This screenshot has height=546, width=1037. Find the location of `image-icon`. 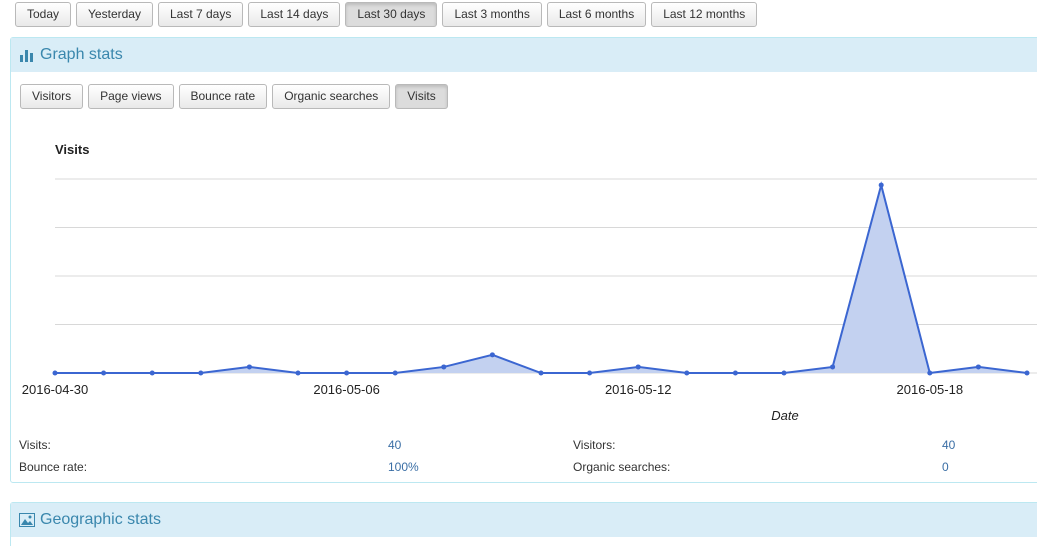

image-icon is located at coordinates (27, 520).